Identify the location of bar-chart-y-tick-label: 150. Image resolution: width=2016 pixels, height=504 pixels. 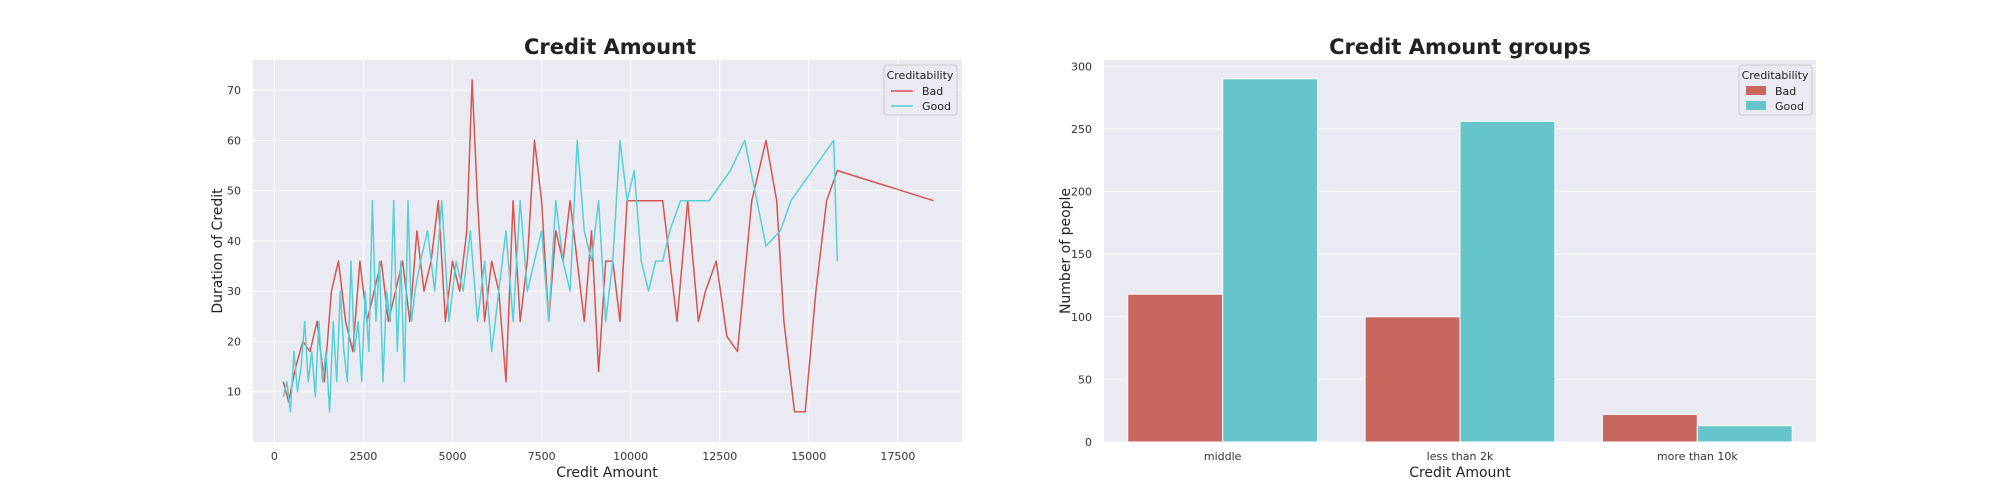
(1081, 254).